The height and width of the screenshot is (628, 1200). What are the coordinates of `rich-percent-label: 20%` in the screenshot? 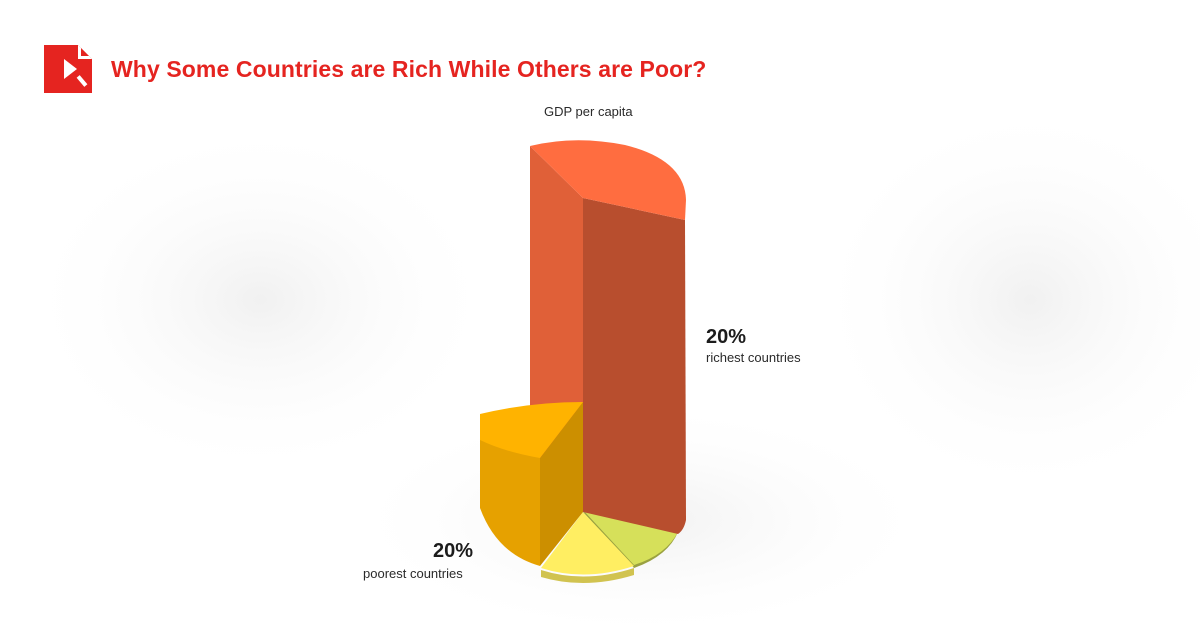 It's located at (726, 337).